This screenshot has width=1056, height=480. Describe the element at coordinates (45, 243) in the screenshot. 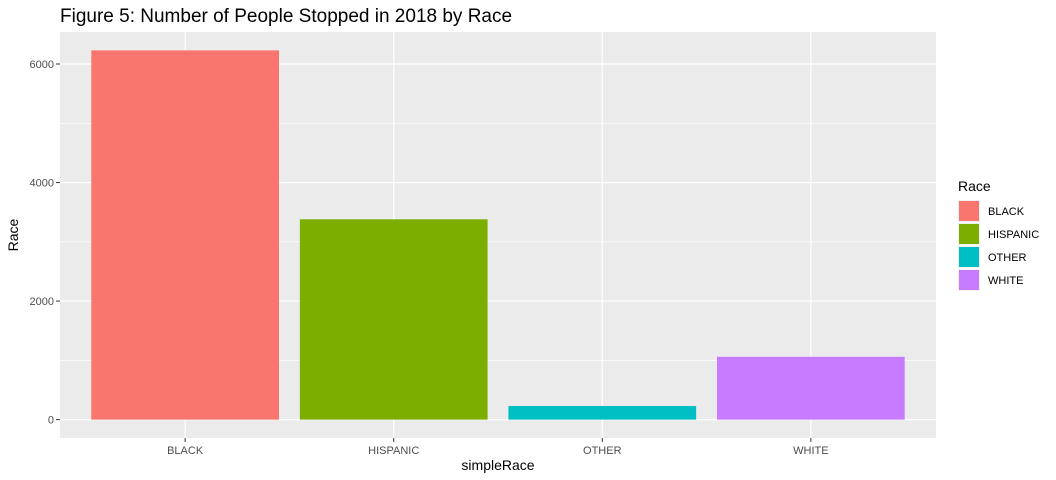

I see `y-axis-ticks: 0 2000 4000 6000` at that location.